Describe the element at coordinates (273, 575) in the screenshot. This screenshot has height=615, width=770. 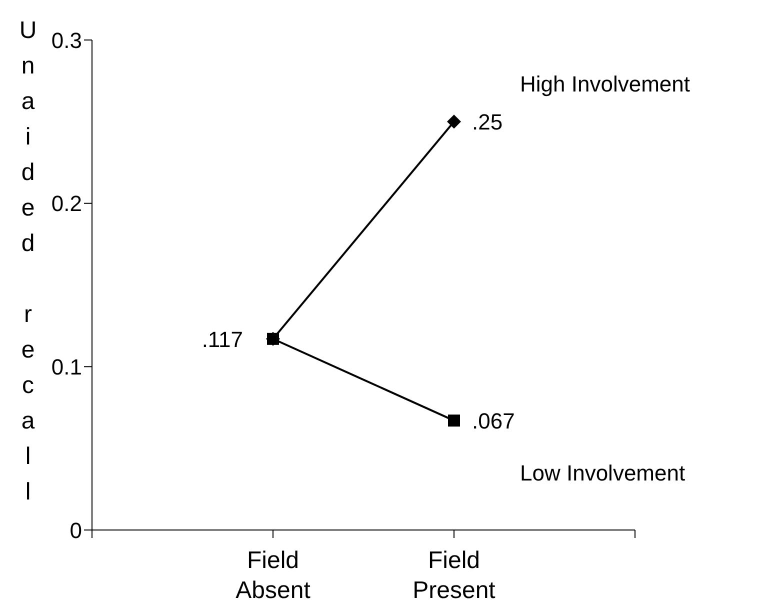
I see `x-tick-label: Field Absent` at that location.